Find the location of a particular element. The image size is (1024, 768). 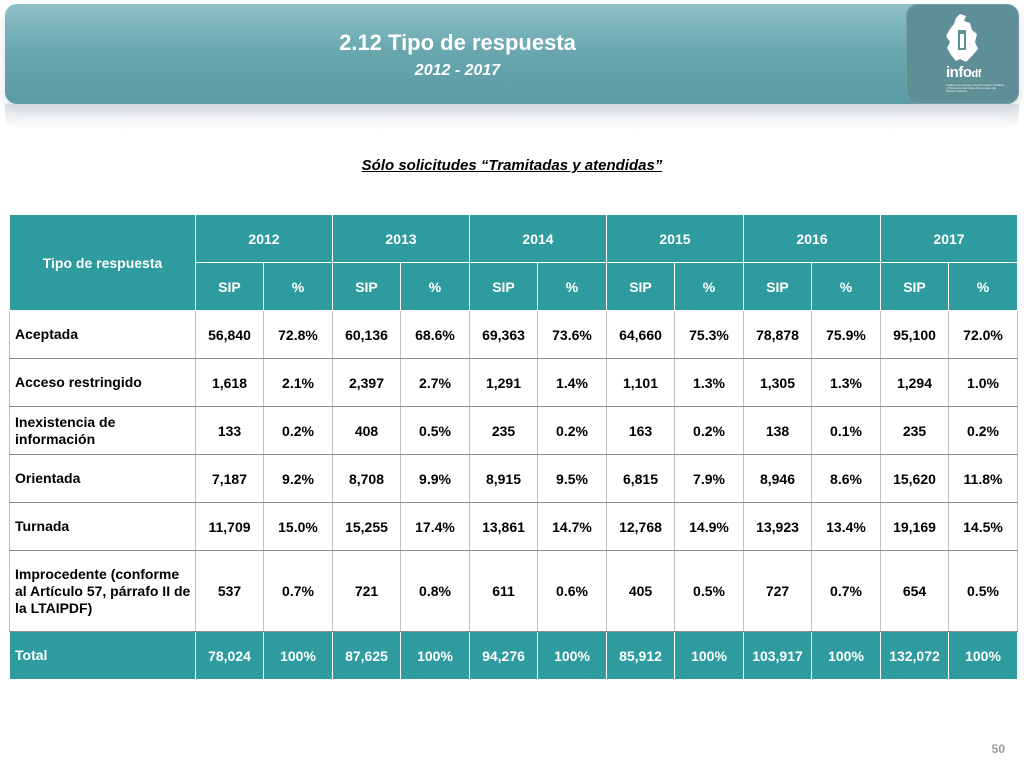

table-cell: 2,397 is located at coordinates (366, 382).